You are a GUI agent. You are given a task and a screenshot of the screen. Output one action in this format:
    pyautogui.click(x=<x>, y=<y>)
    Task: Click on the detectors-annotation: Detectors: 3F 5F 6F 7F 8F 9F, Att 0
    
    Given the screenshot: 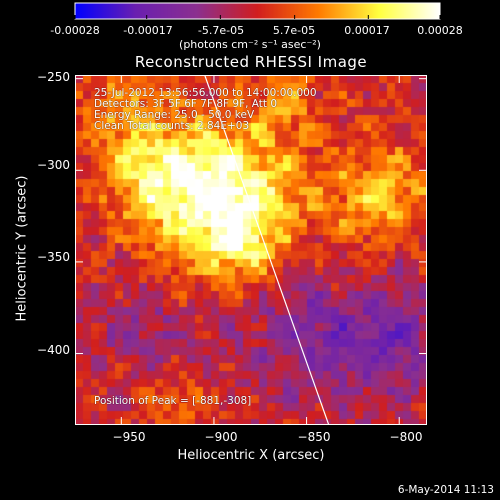 What is the action you would take?
    pyautogui.click(x=186, y=104)
    